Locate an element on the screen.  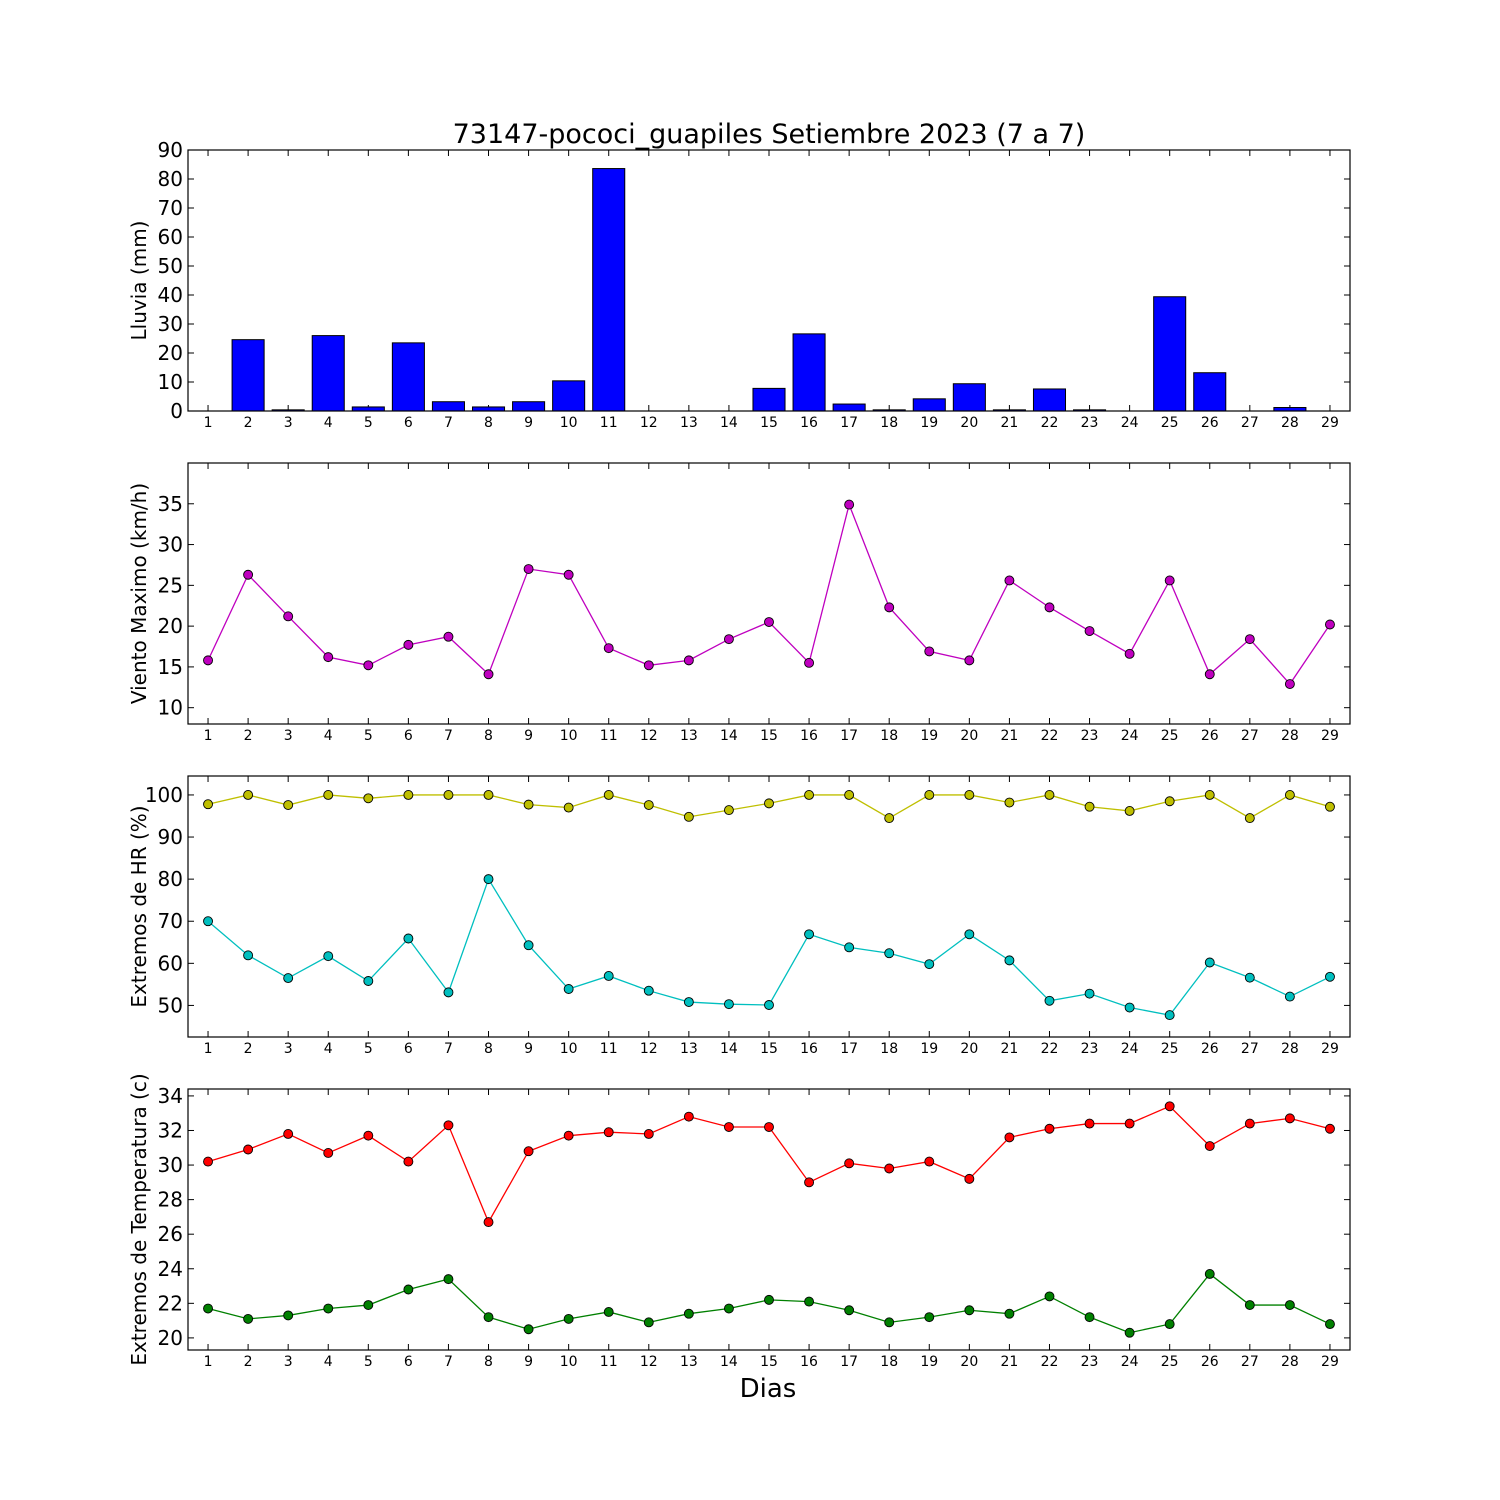
x-tick-label: 2 is located at coordinates (248, 1049).